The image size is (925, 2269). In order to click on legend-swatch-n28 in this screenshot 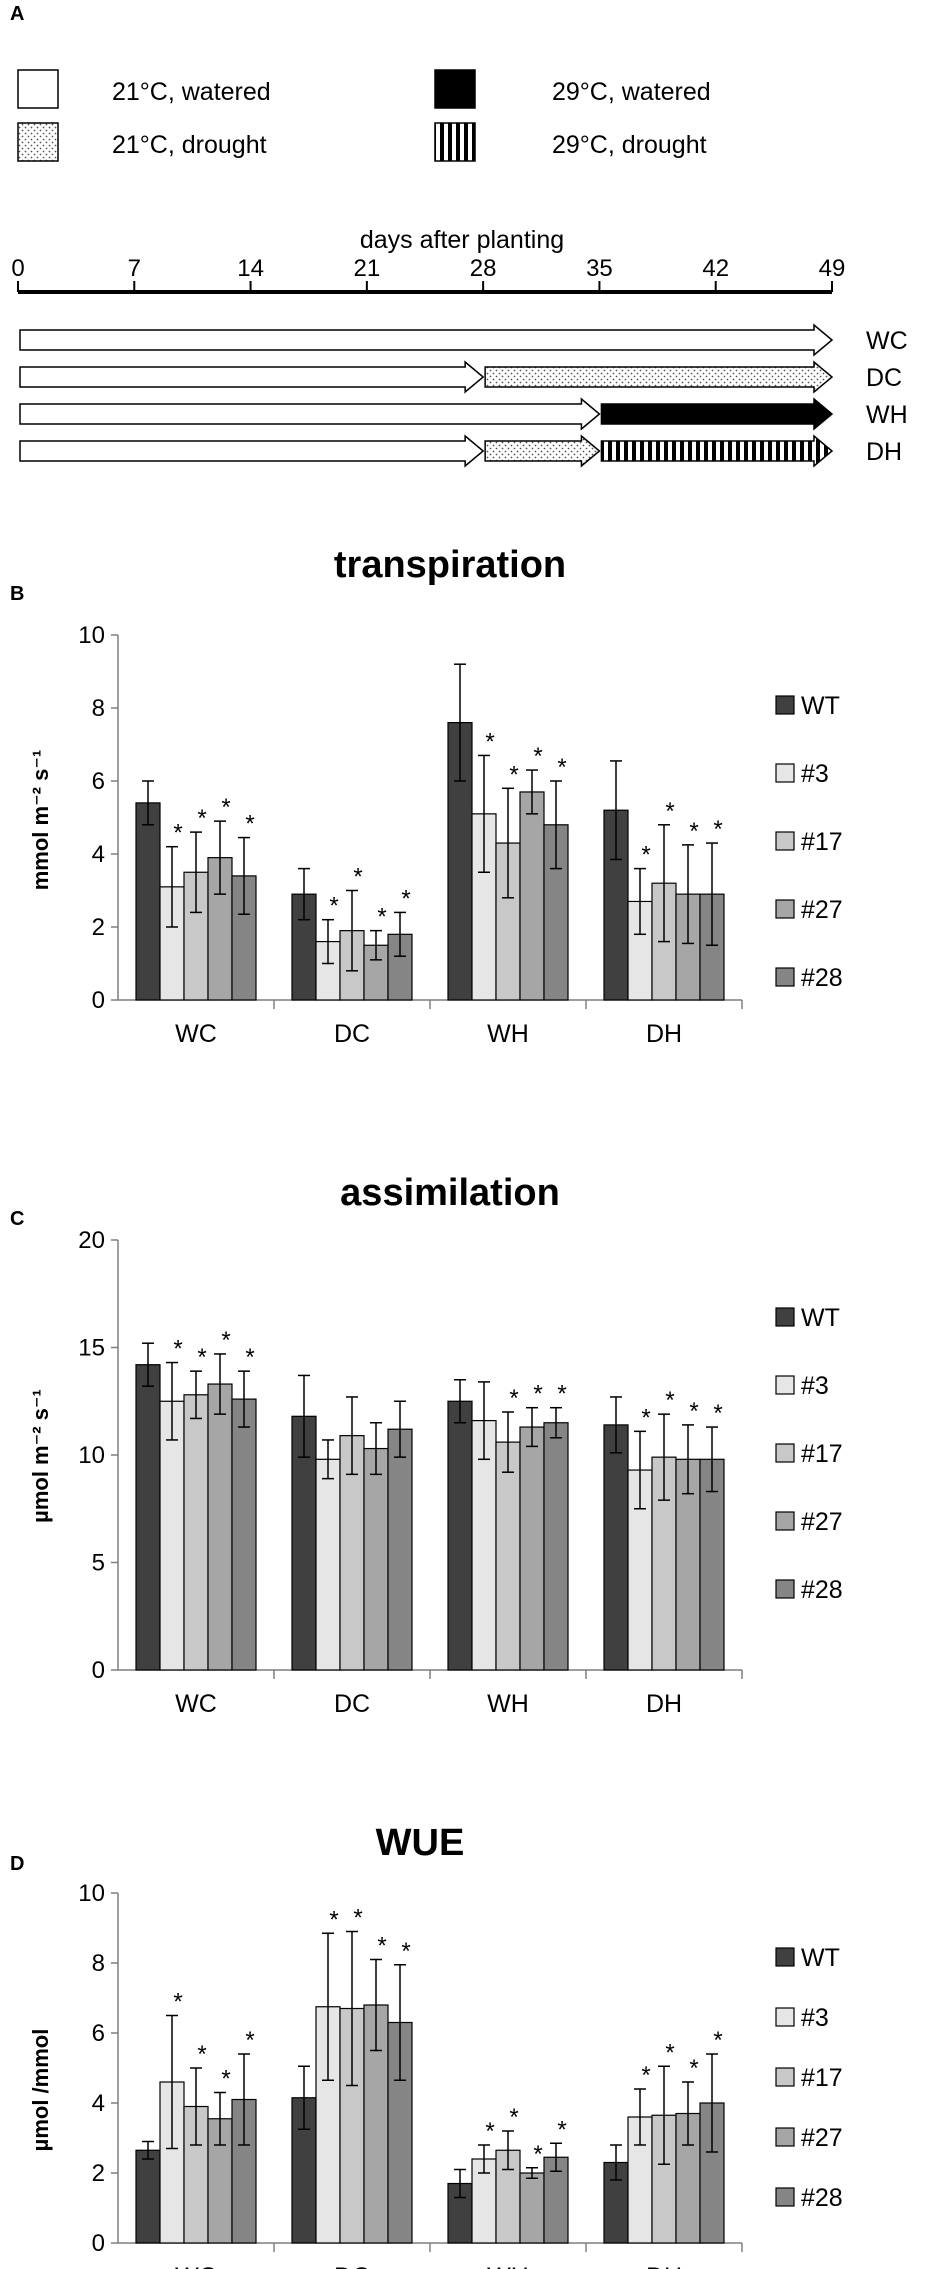, I will do `click(785, 2197)`.